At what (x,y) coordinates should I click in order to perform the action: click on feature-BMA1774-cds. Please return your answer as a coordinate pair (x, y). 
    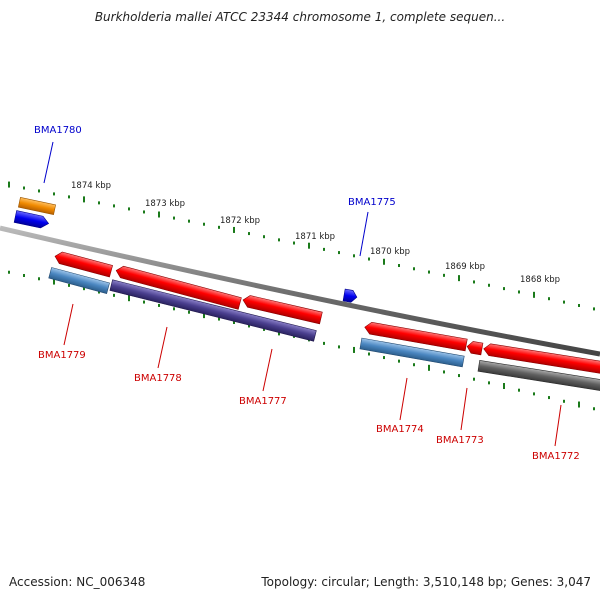
    Looking at the image, I should click on (416, 336).